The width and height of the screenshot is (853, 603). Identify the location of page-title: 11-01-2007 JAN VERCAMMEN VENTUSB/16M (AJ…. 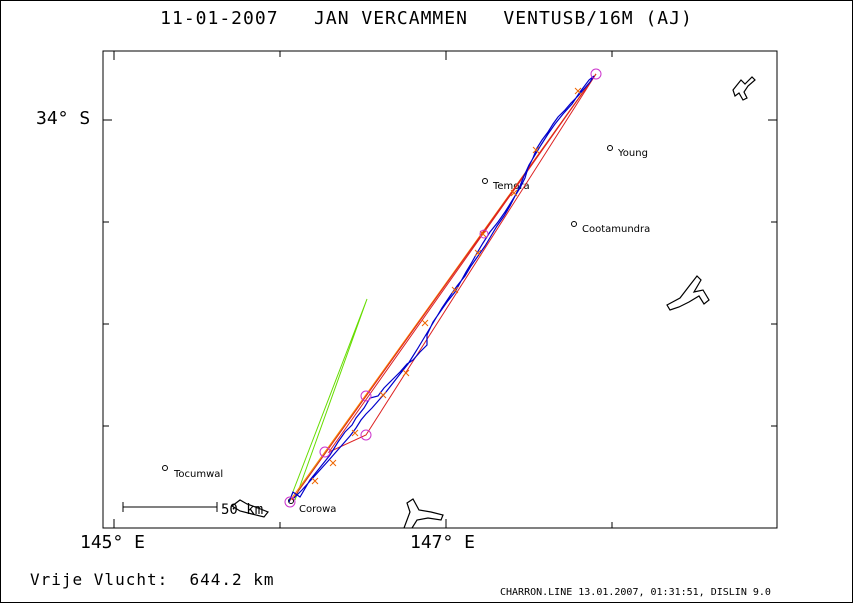
(426, 18).